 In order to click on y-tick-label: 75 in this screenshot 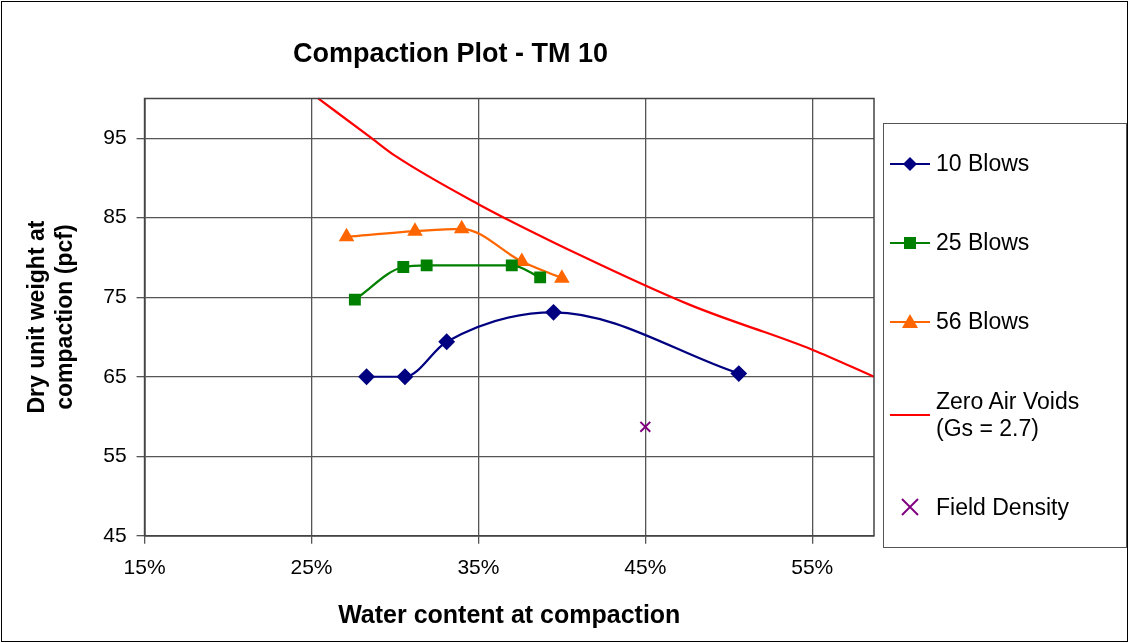, I will do `click(115, 296)`.